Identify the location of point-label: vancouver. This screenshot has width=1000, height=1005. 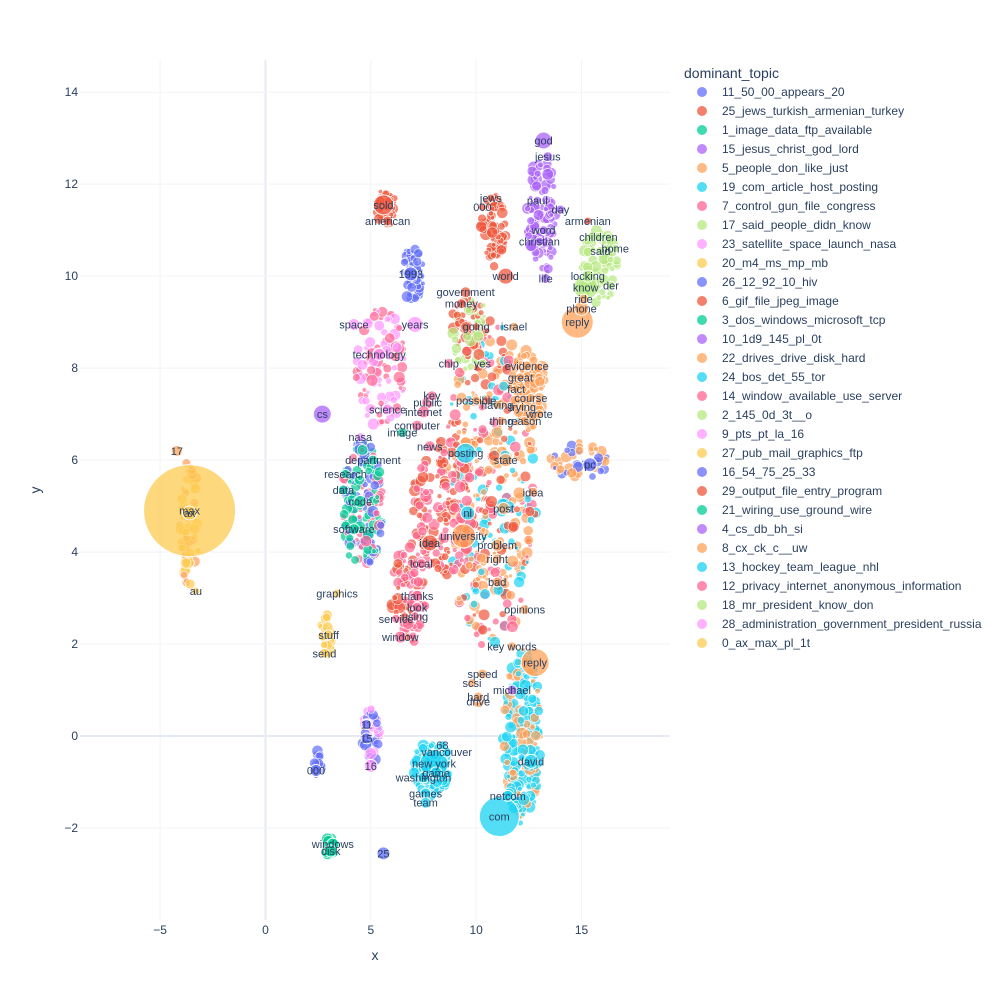
(446, 753).